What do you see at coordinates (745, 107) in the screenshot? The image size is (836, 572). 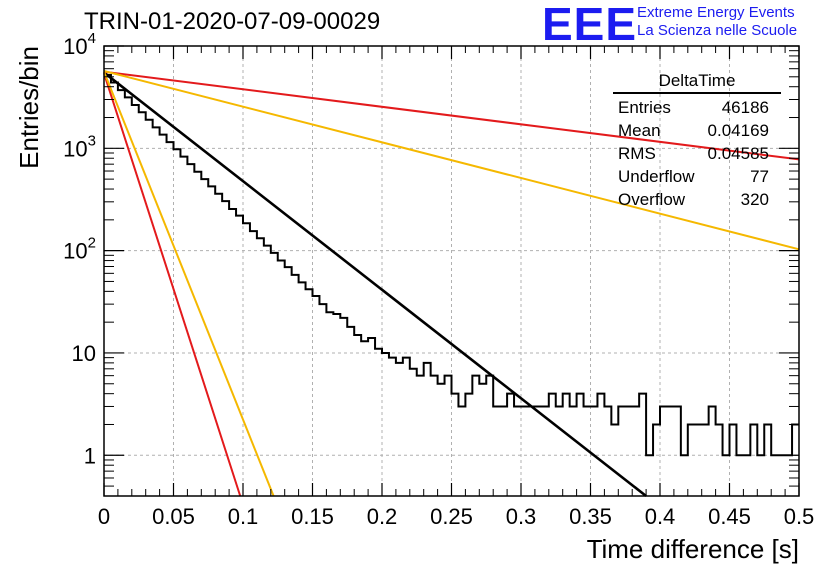 I see `stats-value: 46186` at bounding box center [745, 107].